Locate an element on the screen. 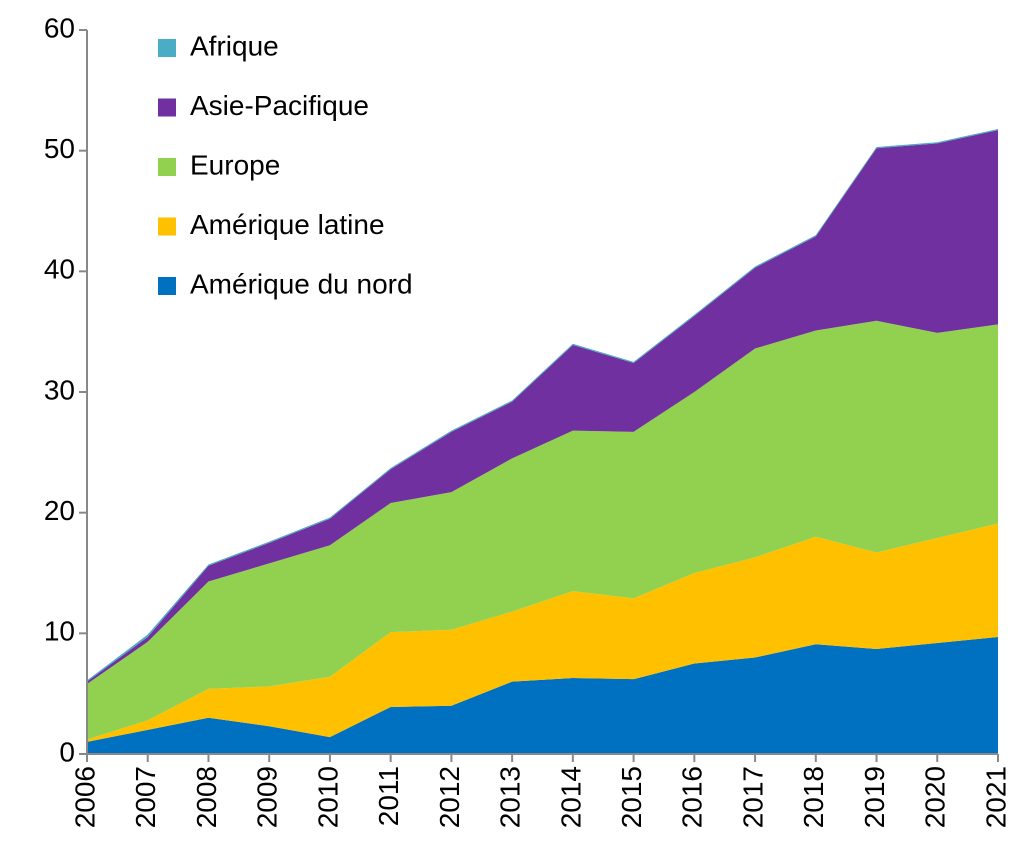 The width and height of the screenshot is (1011, 861). legend-label: Amérique du nord is located at coordinates (301, 283).